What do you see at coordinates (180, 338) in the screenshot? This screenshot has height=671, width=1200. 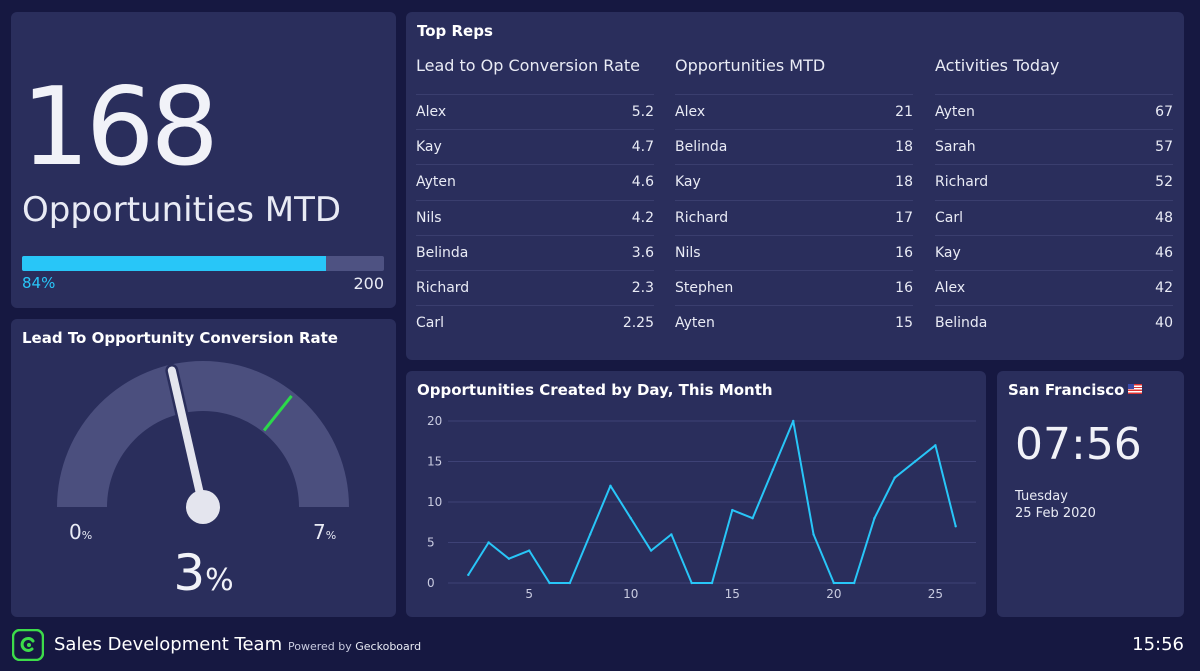 I see `gauge-title: Lead To Opportunity Conversion Rate` at bounding box center [180, 338].